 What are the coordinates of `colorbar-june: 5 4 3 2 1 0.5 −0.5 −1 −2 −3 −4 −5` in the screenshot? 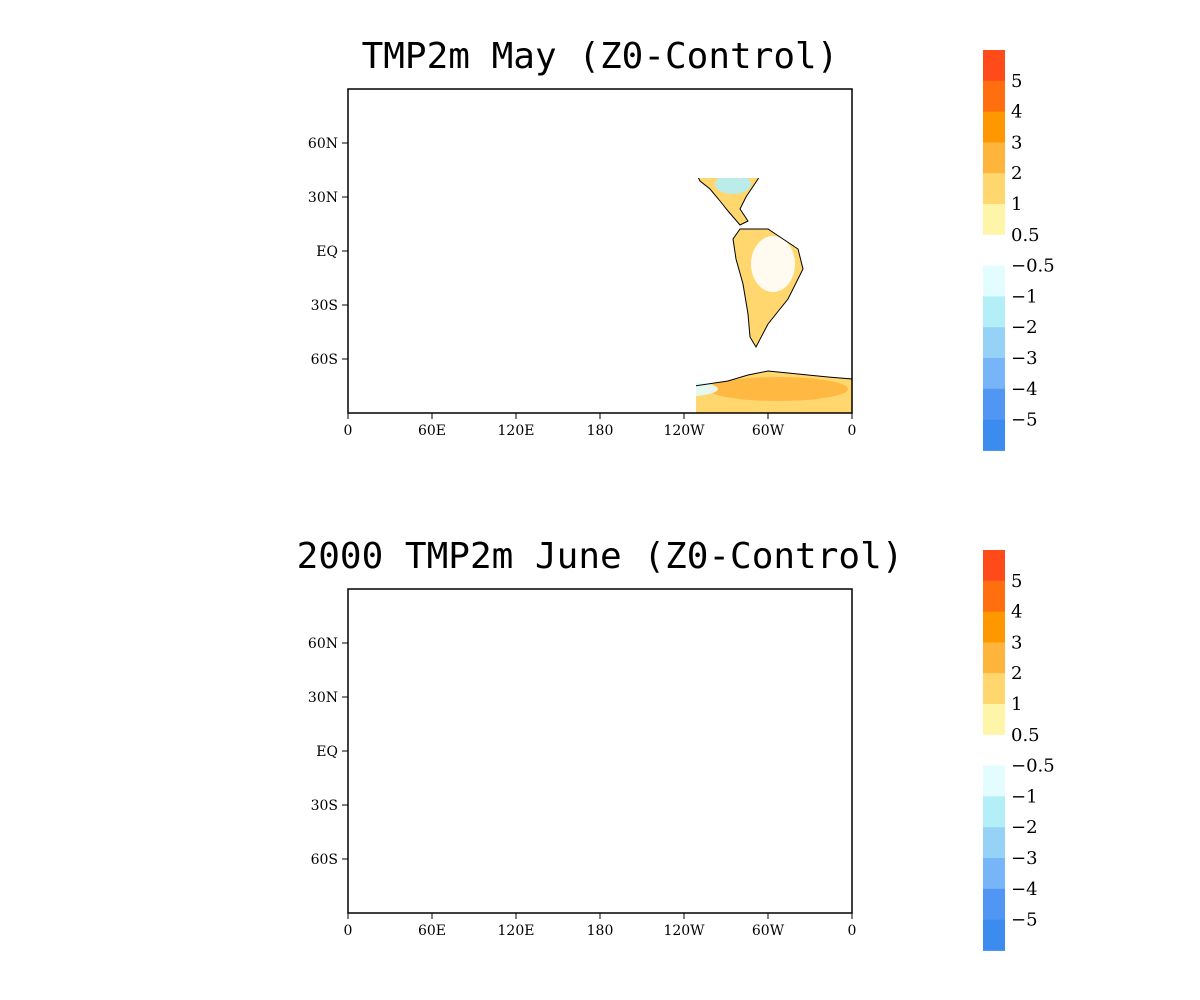 It's located at (1019, 750).